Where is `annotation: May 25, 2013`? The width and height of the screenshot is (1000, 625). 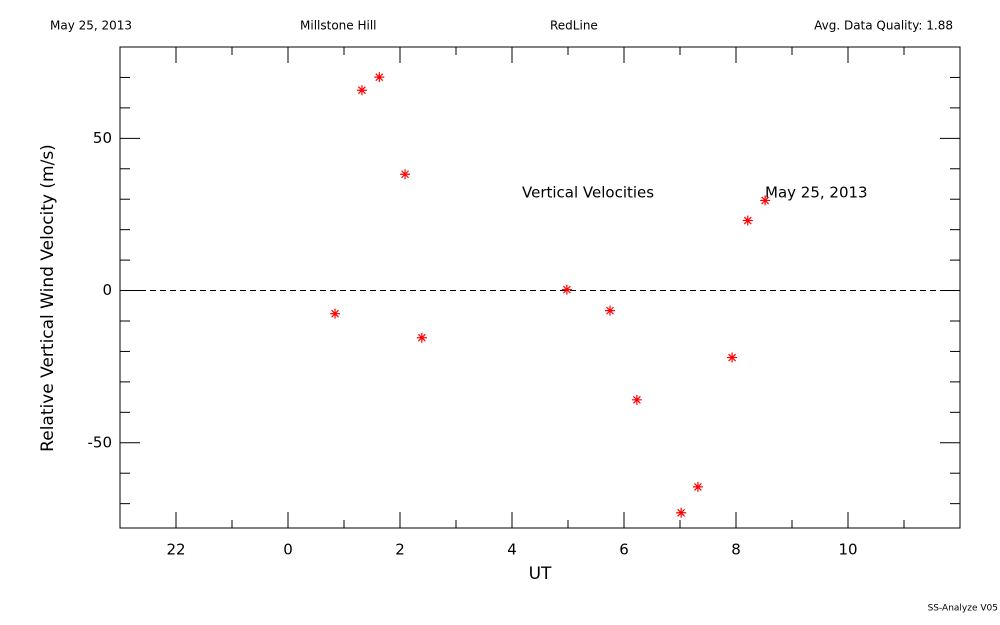 annotation: May 25, 2013 is located at coordinates (816, 193).